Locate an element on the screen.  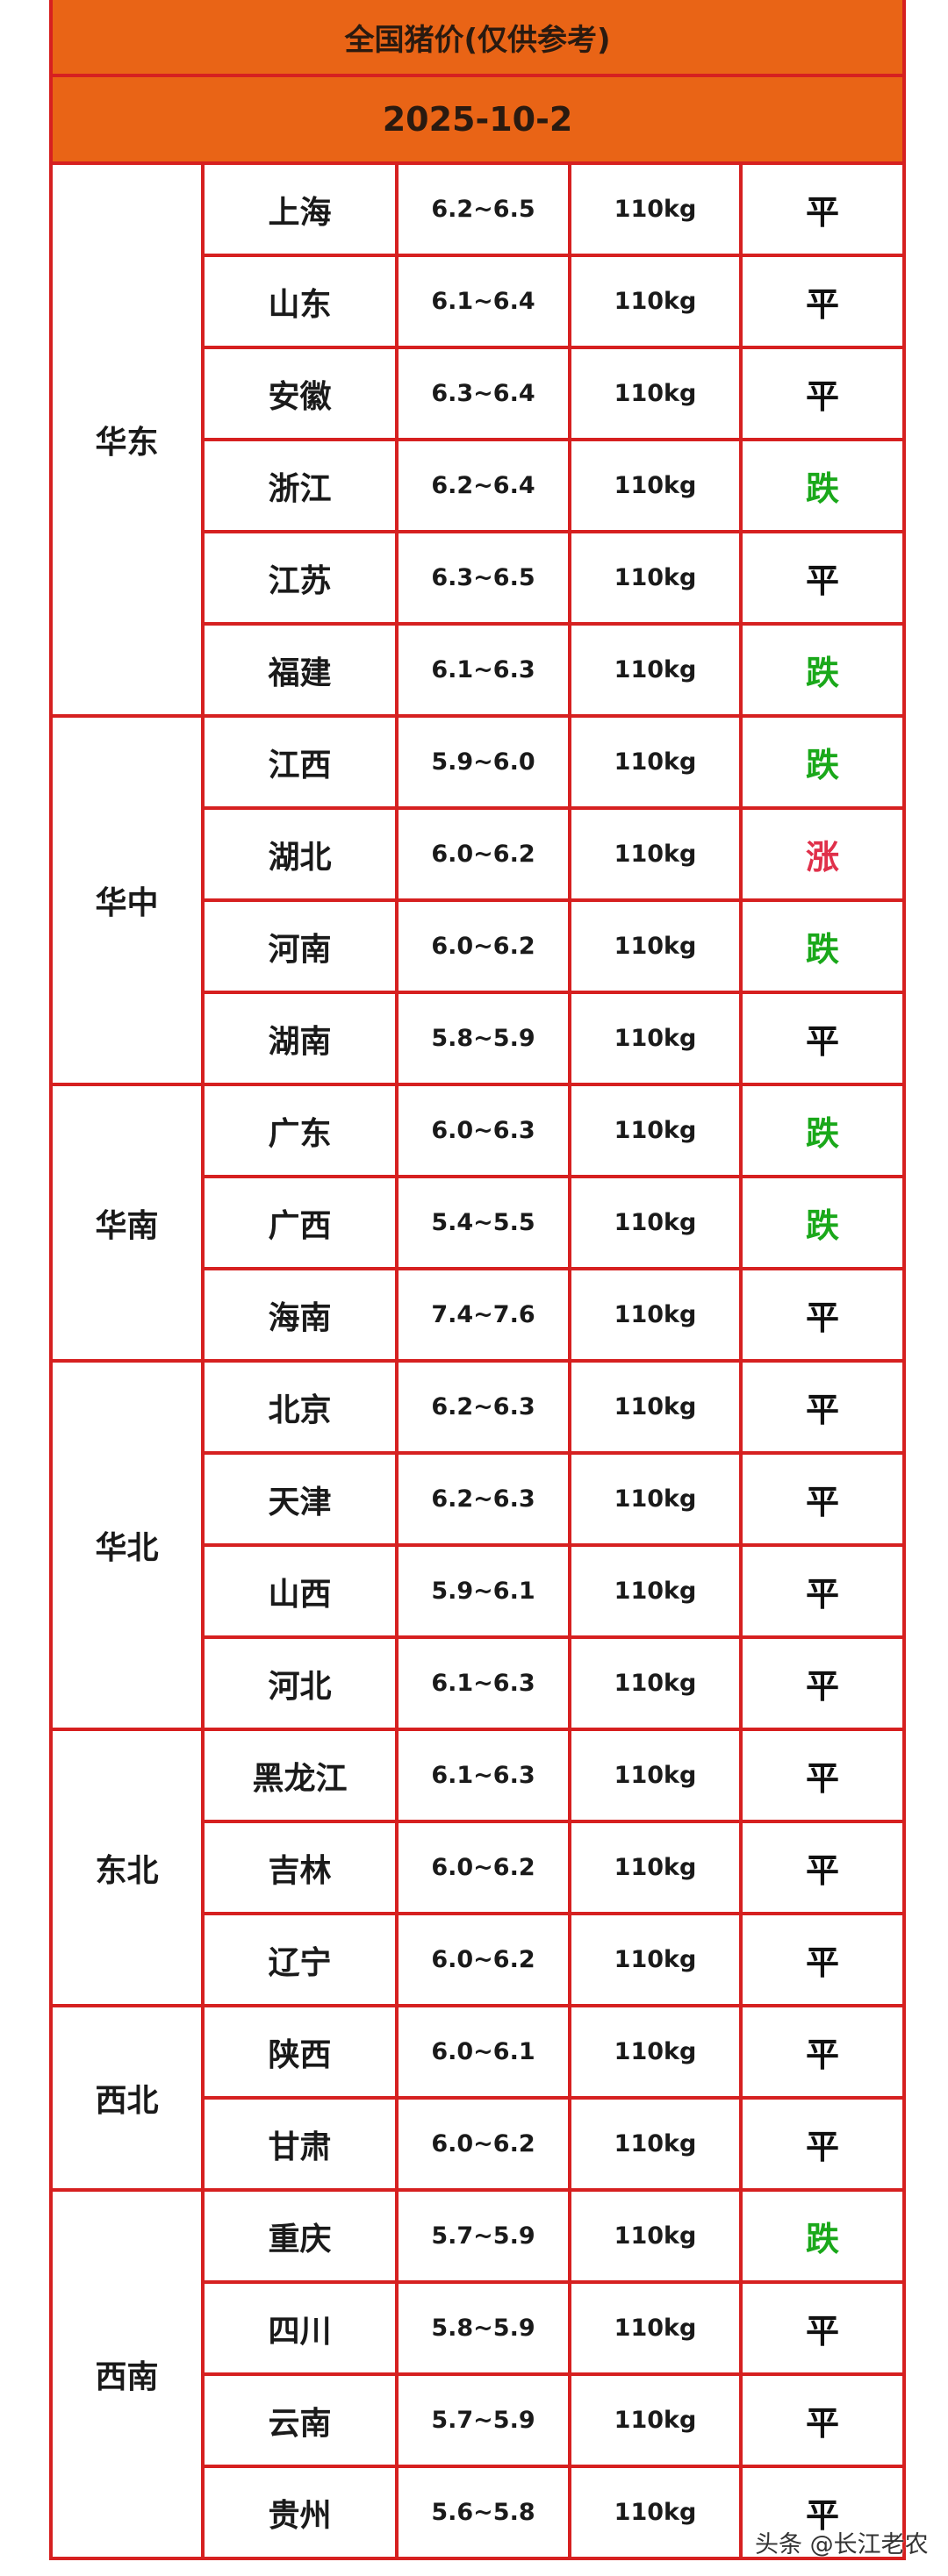
price-cell: 6.0~6.1 is located at coordinates (483, 2052).